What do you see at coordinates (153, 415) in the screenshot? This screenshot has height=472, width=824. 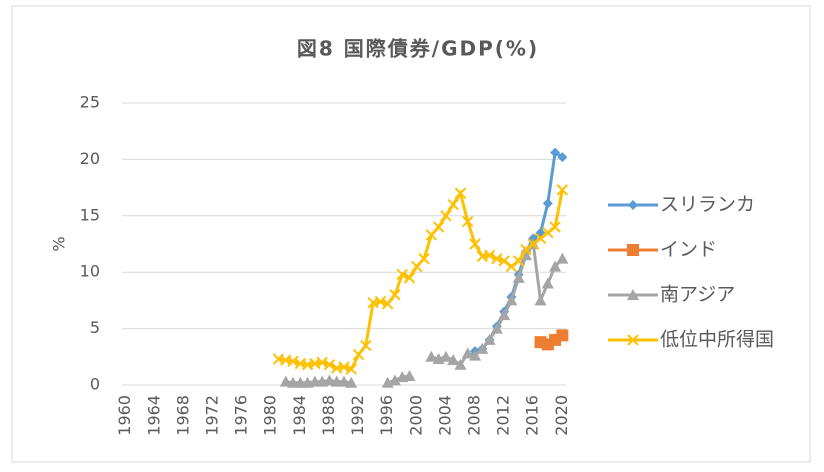 I see `x-tick-label: 1964` at bounding box center [153, 415].